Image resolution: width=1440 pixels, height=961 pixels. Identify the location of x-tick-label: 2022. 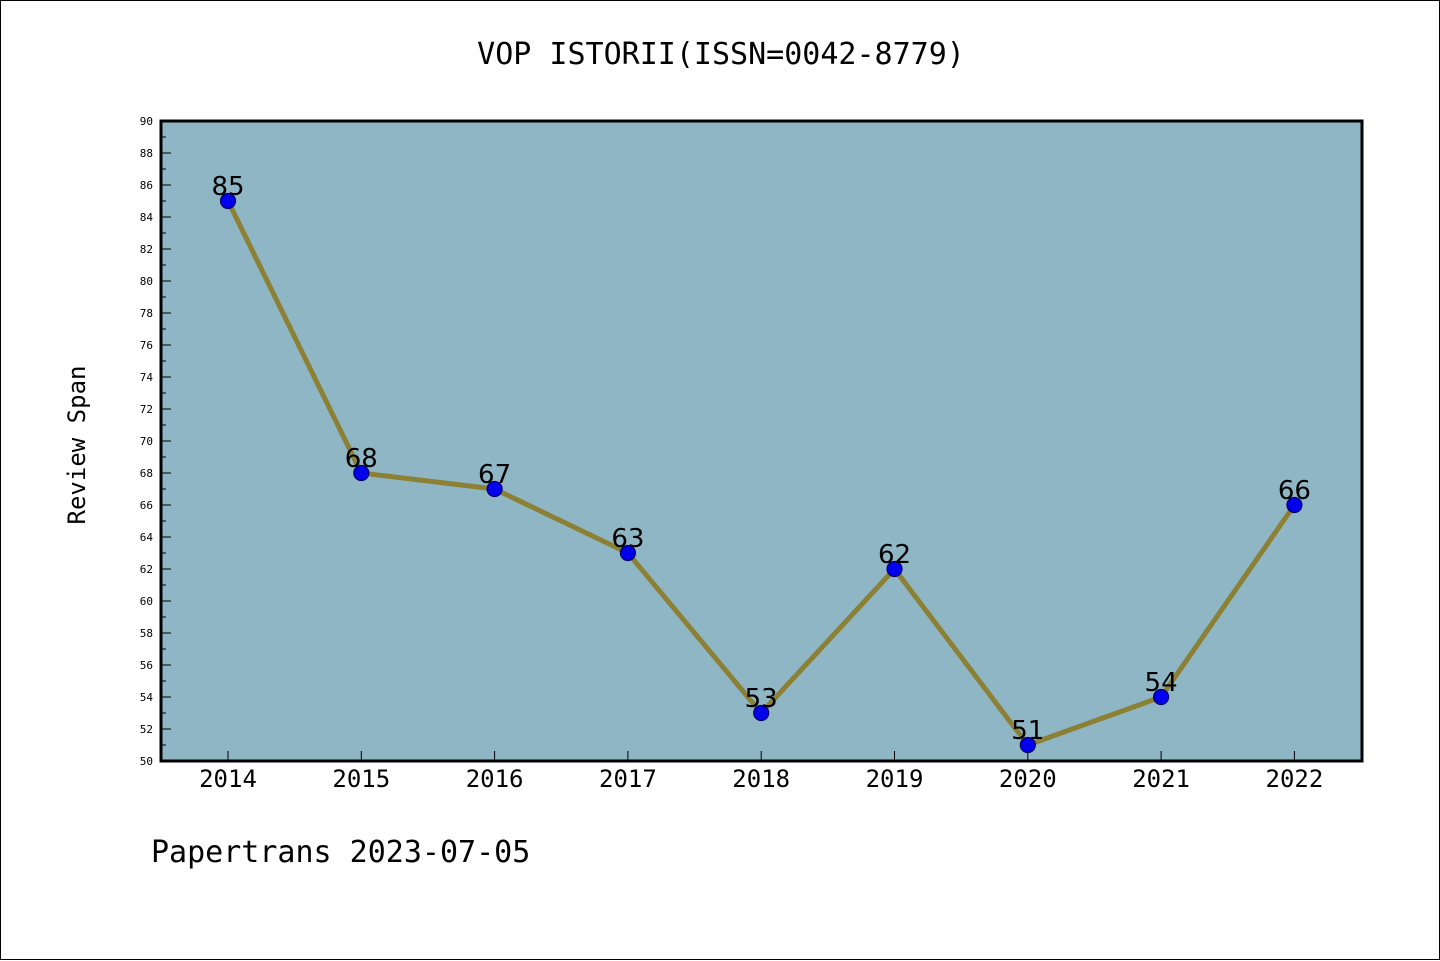
(1295, 779).